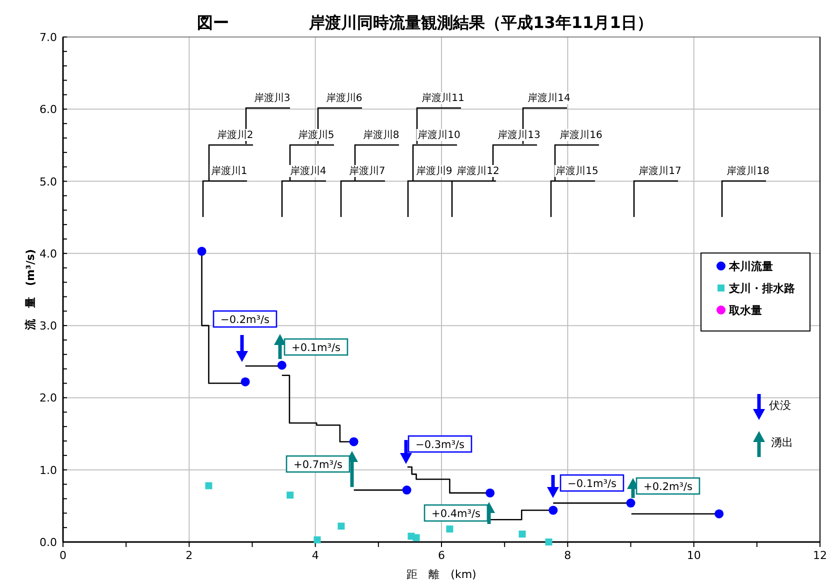 The width and height of the screenshot is (827, 585). I want to click on y-tick-label: 1.0, so click(48, 470).